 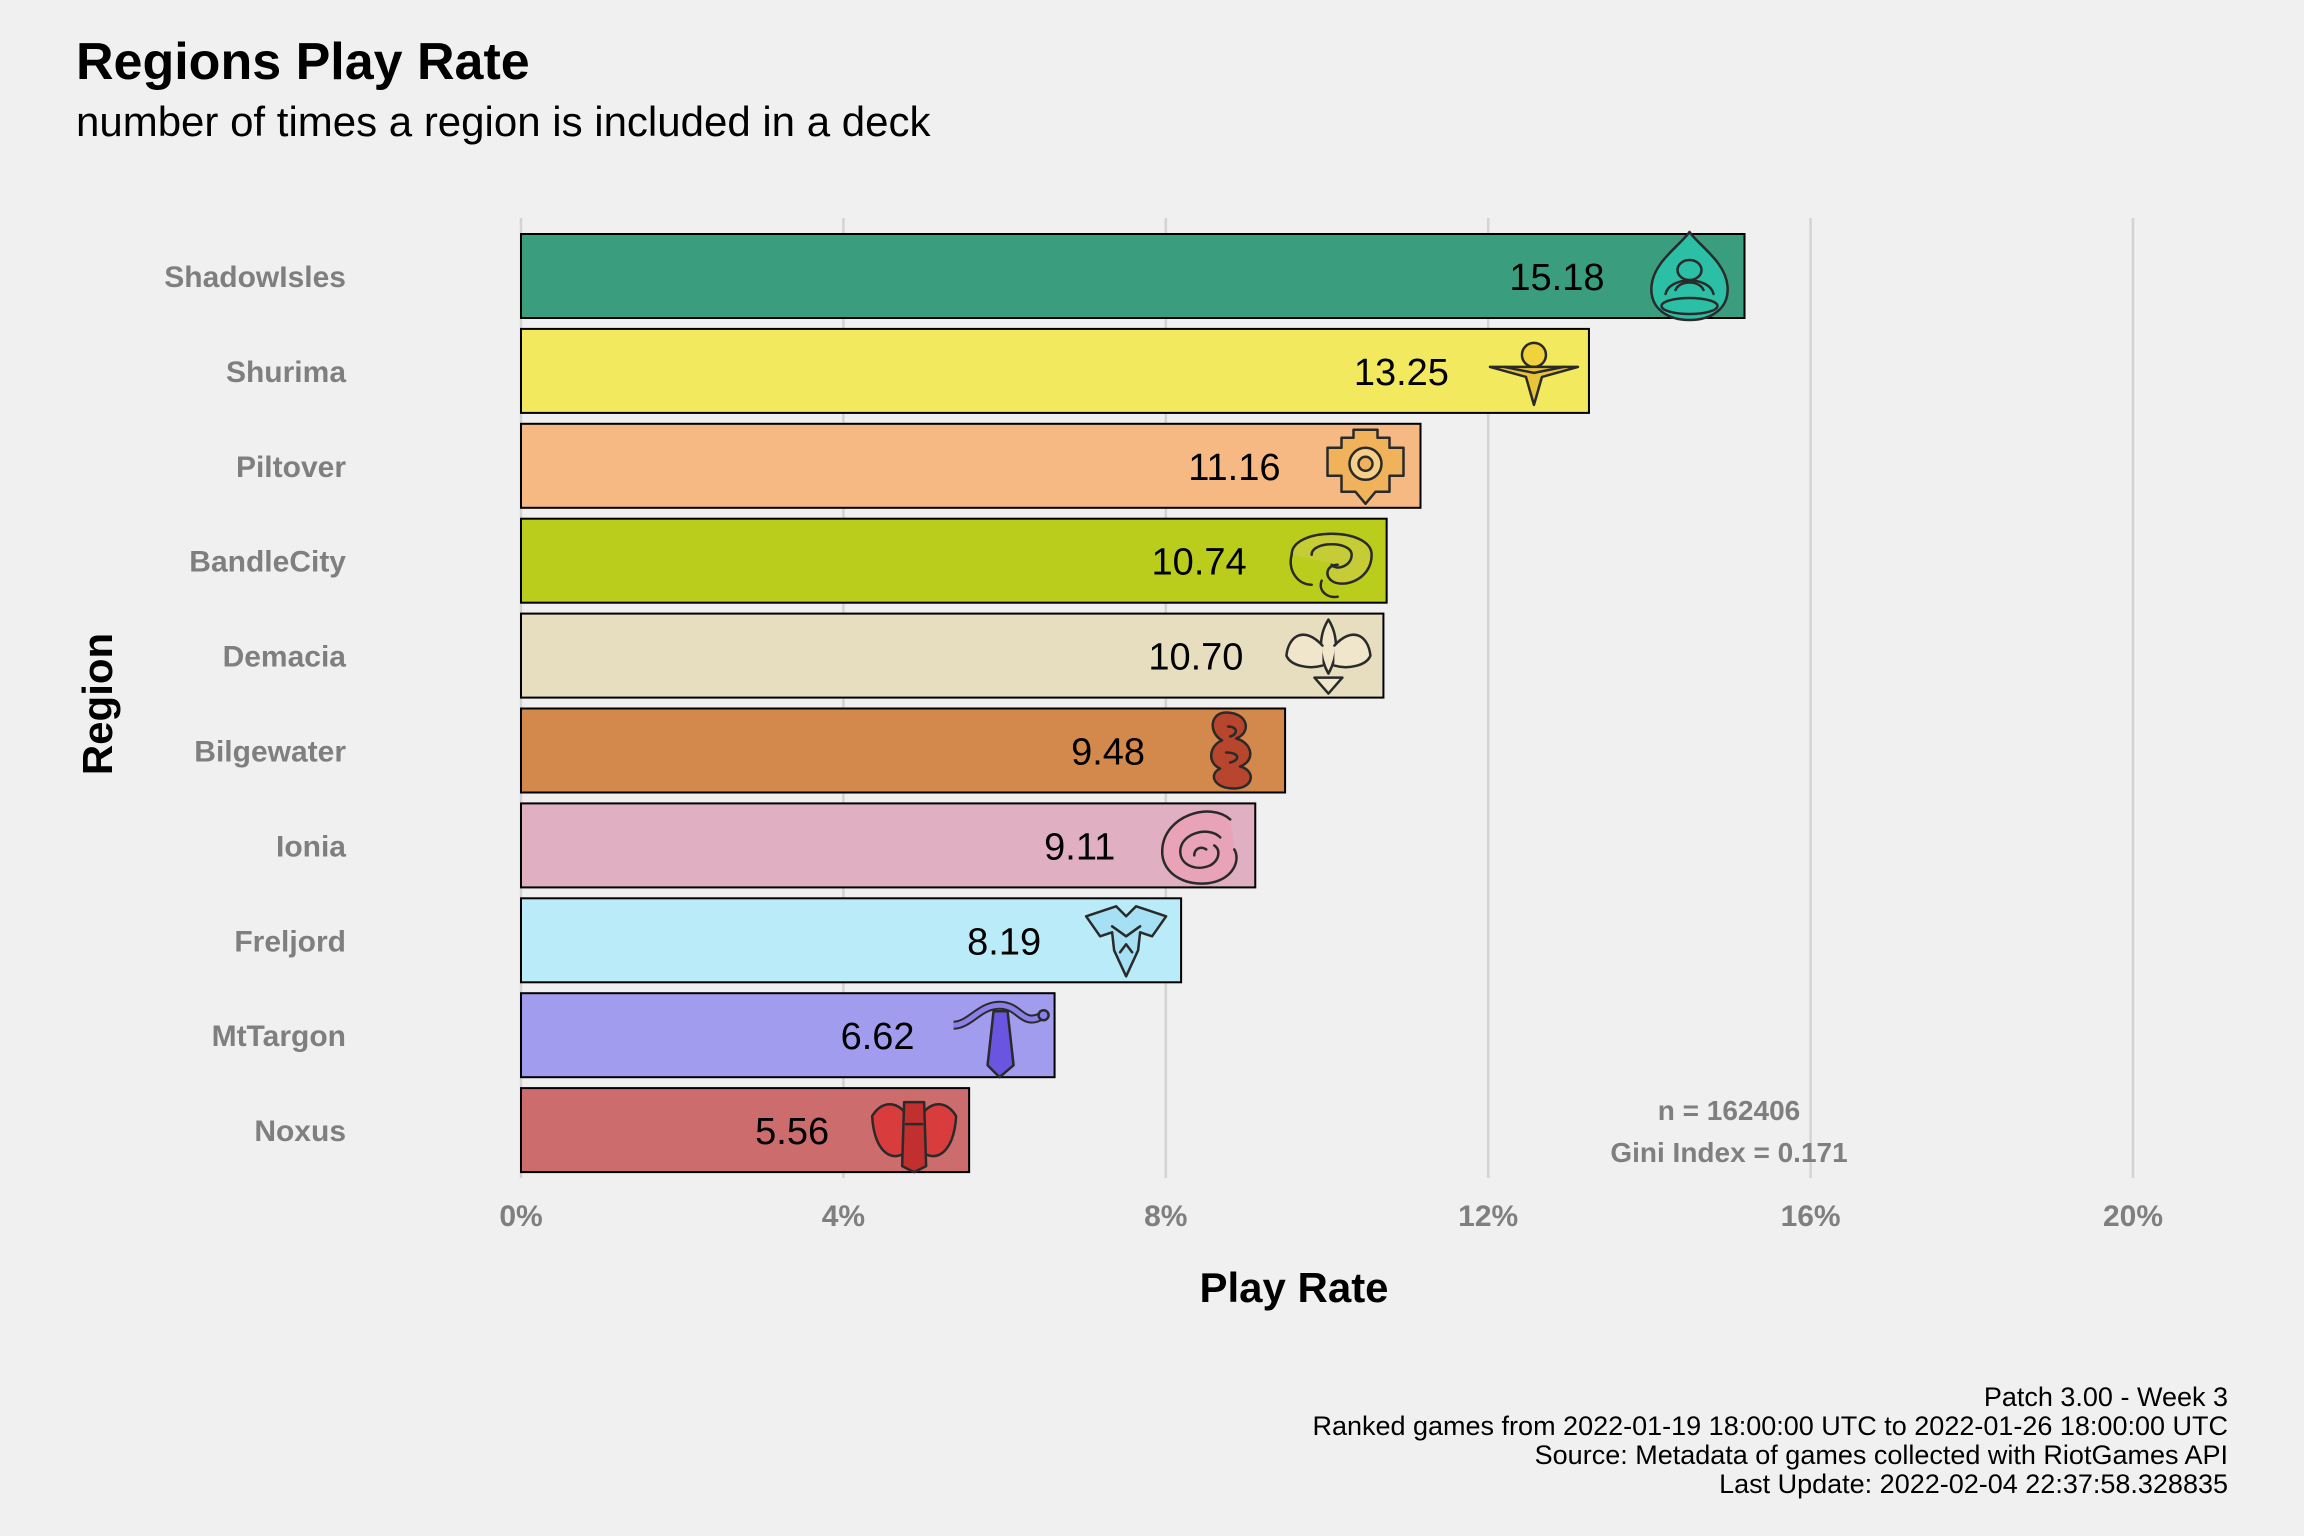 I want to click on category-label-bandlecity: BandleCity, so click(x=267, y=562).